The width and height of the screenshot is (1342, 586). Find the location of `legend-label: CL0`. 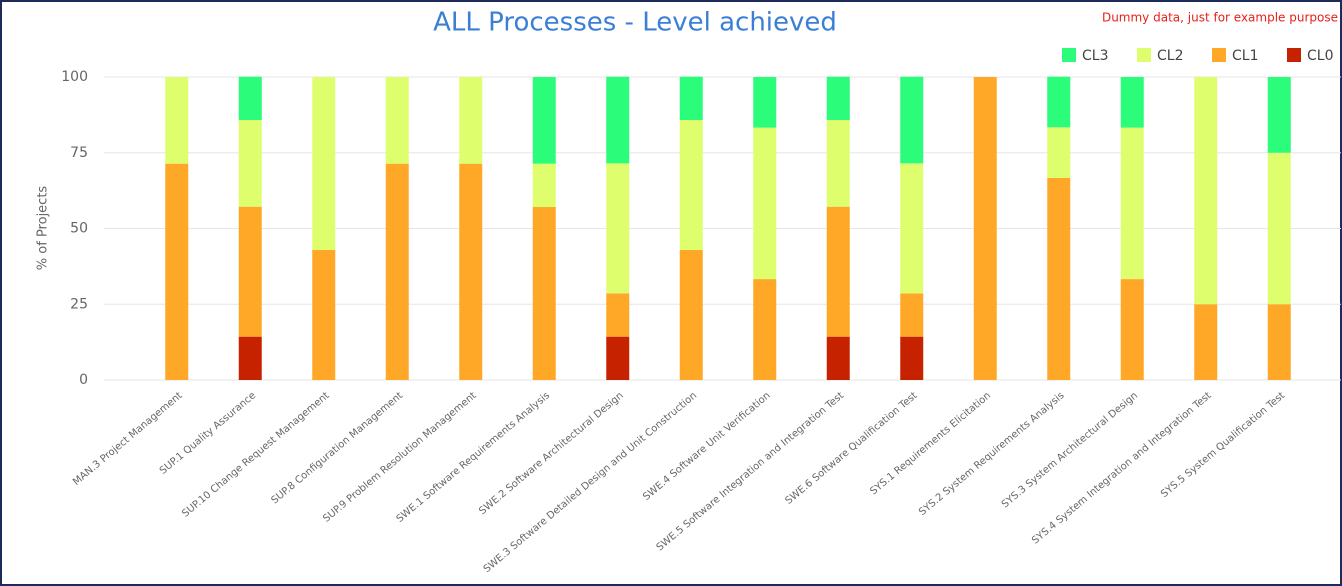

legend-label: CL0 is located at coordinates (1320, 56).